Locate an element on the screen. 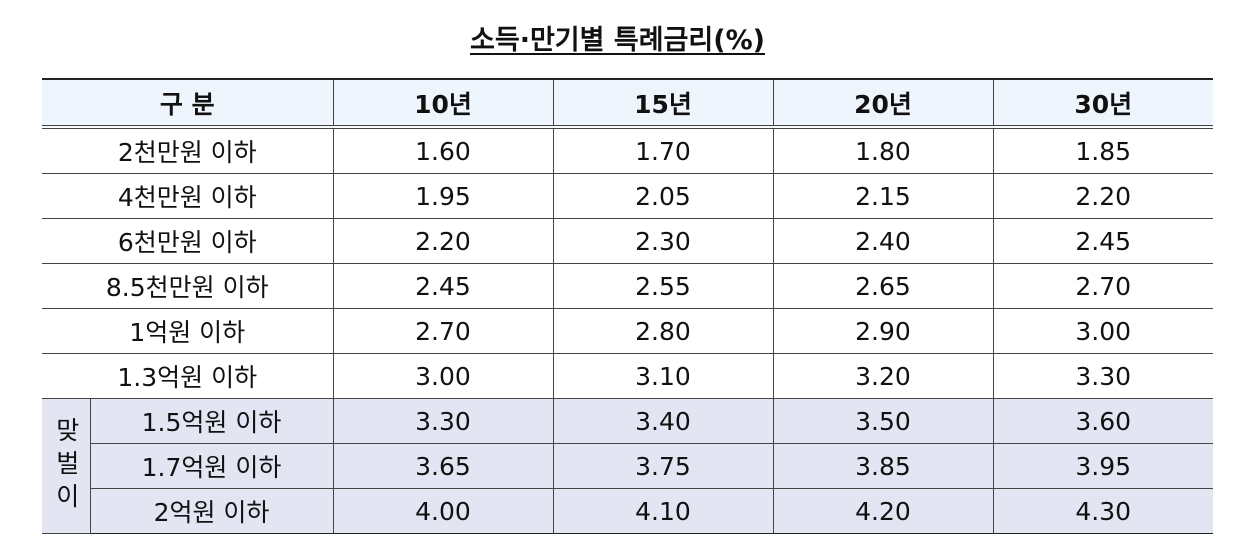 The image size is (1235, 555). header-row: 구 분 10년 15년 20년 30년 is located at coordinates (627, 103).